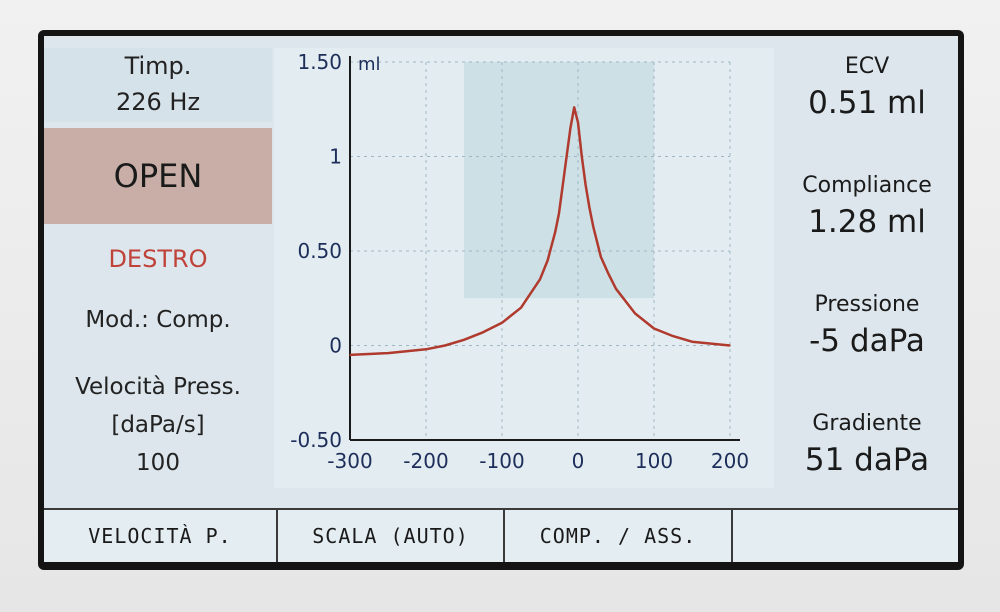  Describe the element at coordinates (867, 423) in the screenshot. I see `gradient-label: Gradiente` at that location.